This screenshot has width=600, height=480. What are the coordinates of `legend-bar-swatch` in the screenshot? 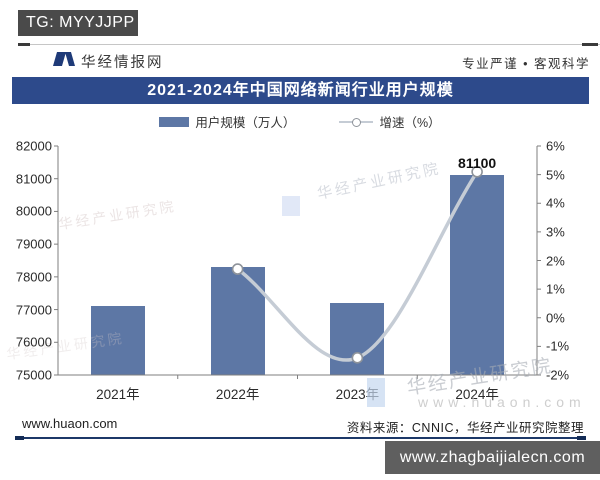 It's located at (174, 121).